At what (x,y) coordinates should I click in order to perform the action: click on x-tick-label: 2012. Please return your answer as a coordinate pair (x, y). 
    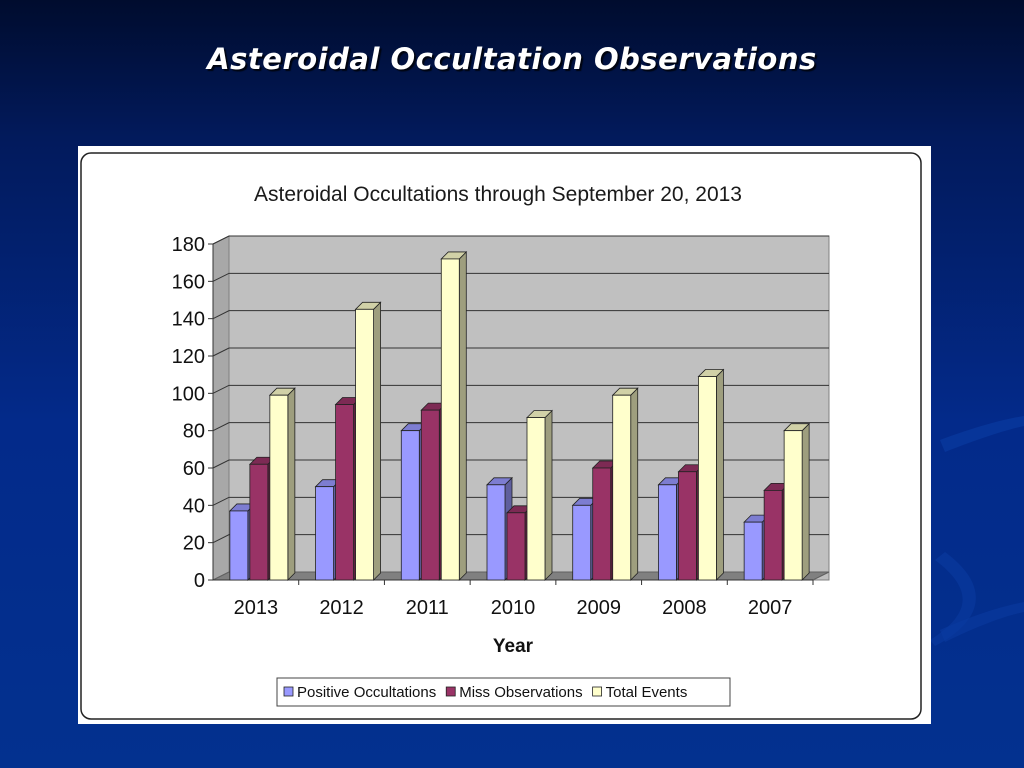
    Looking at the image, I should click on (341, 608).